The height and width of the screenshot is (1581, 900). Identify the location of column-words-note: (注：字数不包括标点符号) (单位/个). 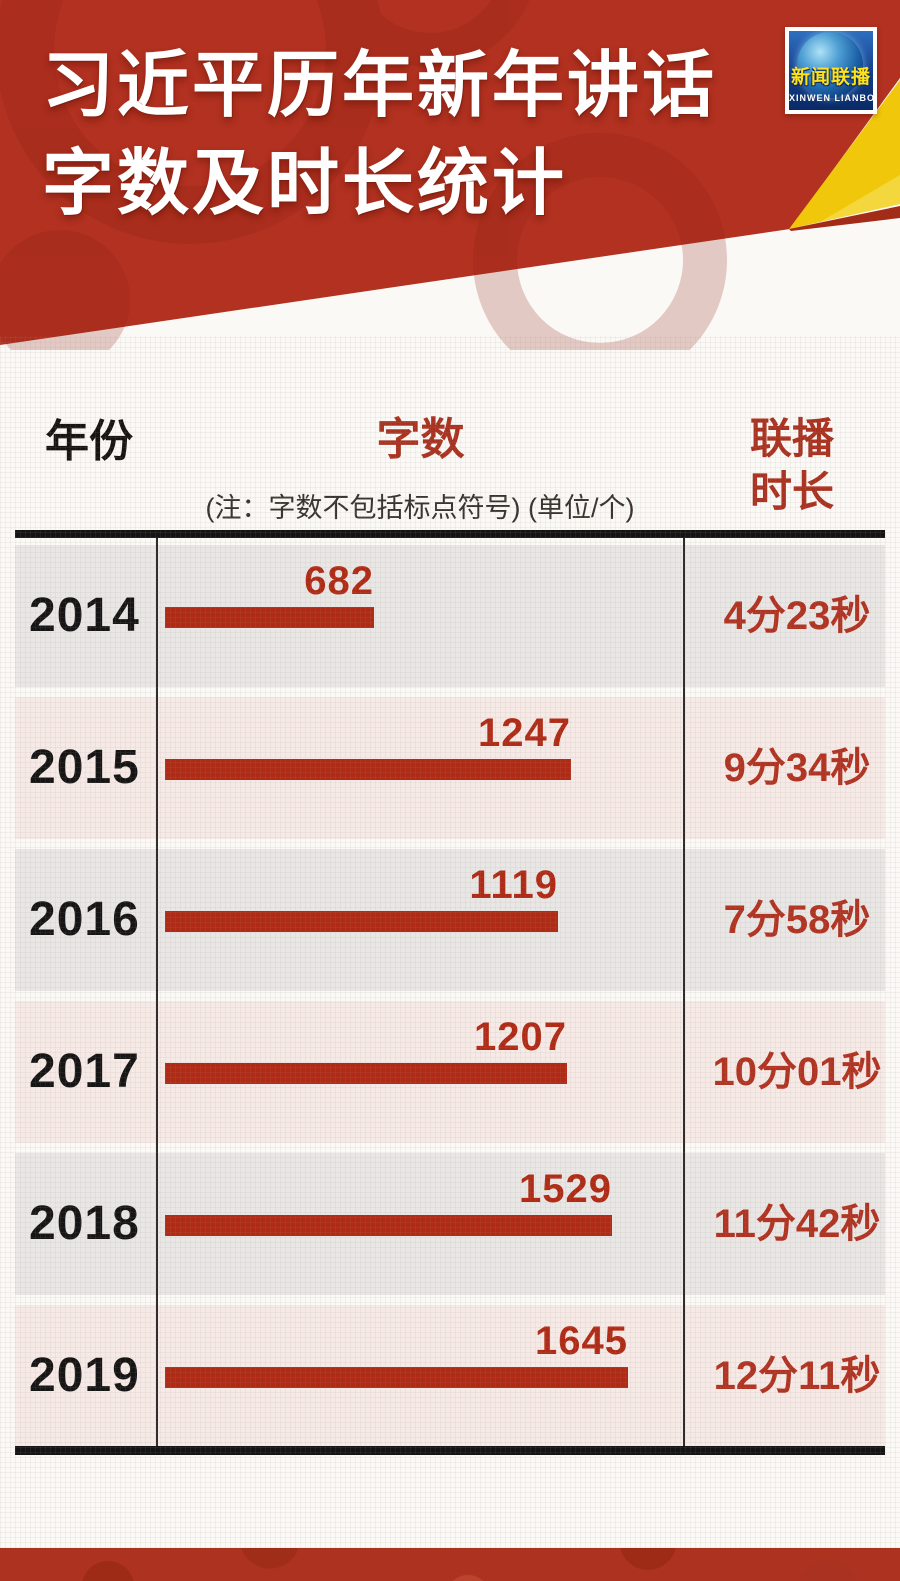
(420, 508).